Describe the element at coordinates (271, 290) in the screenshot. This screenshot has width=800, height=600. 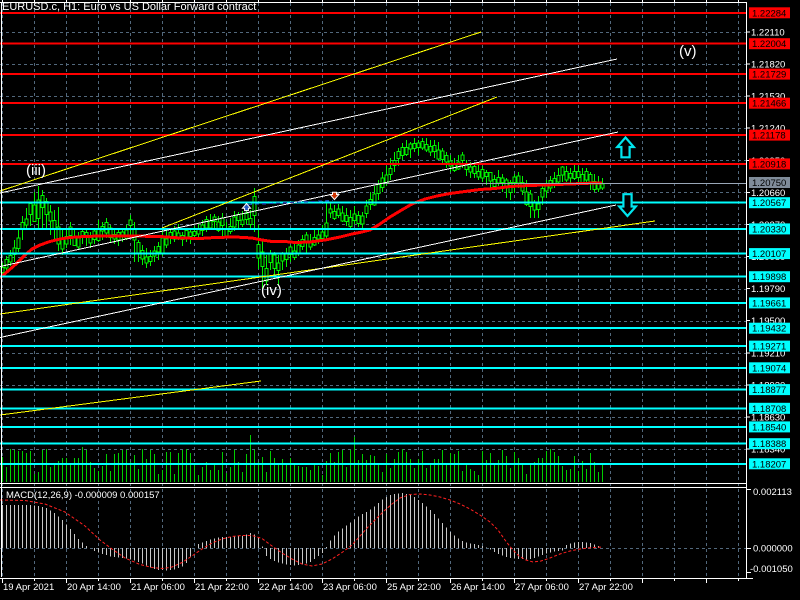
I see `svg-text: (iv)` at that location.